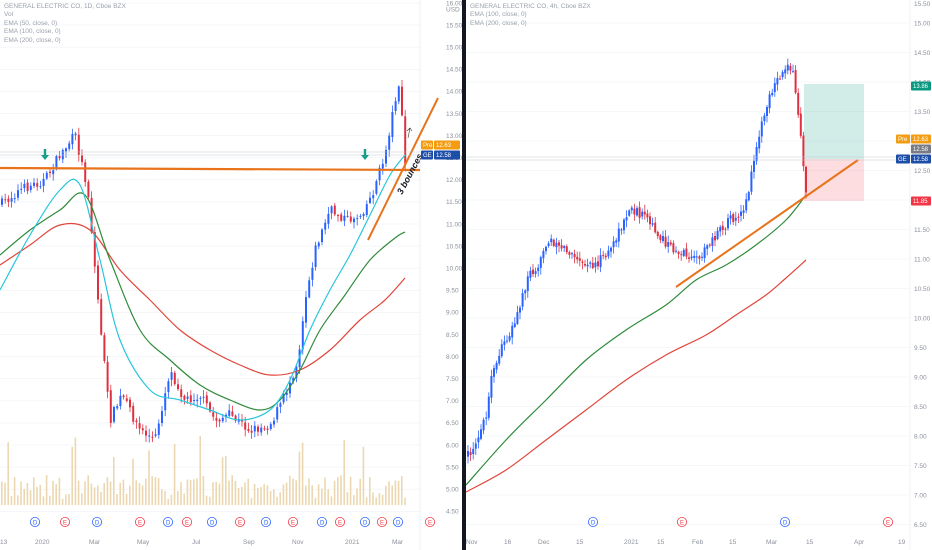  What do you see at coordinates (452, 291) in the screenshot?
I see `y-tick-label: 9.50` at bounding box center [452, 291].